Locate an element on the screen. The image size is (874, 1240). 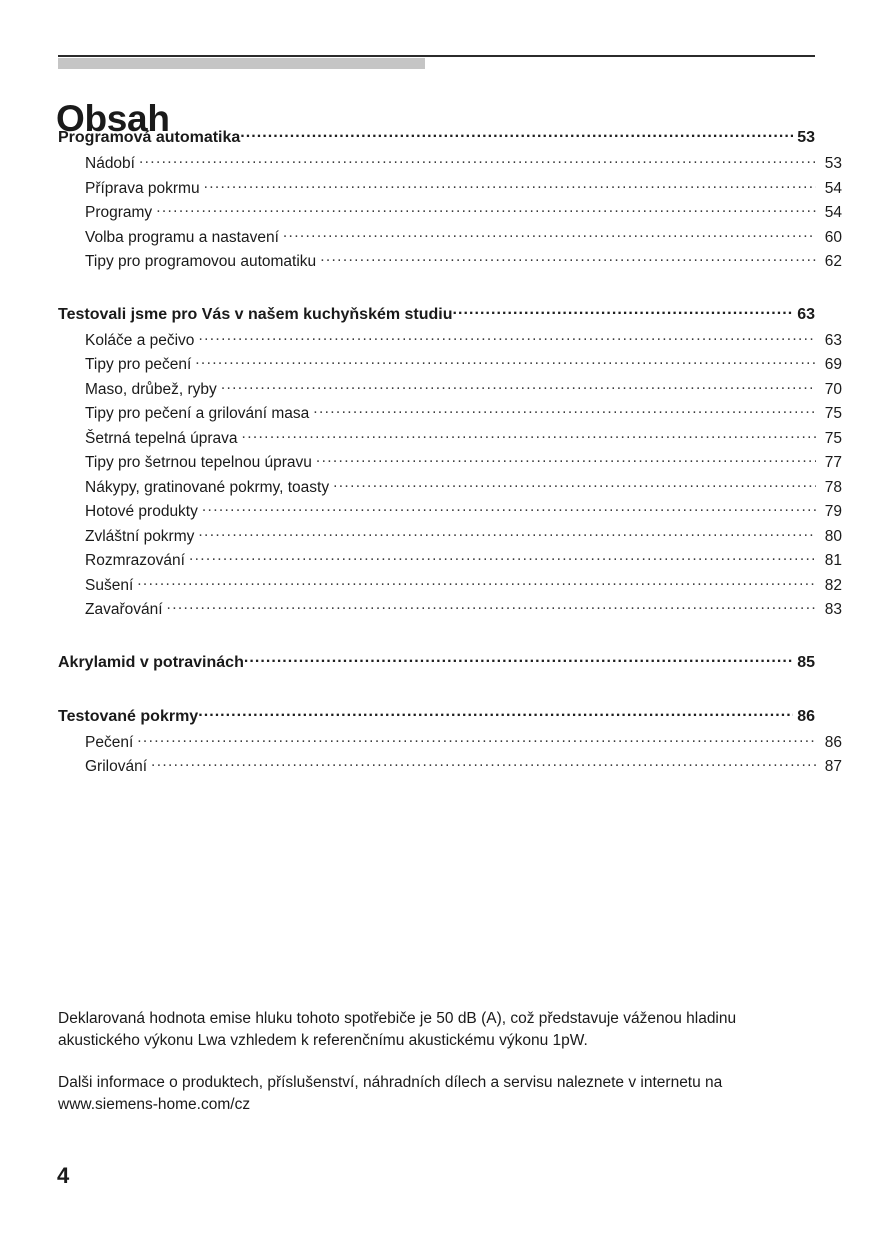
toc-entry-row: Sušení 82 is located at coordinates (450, 586).